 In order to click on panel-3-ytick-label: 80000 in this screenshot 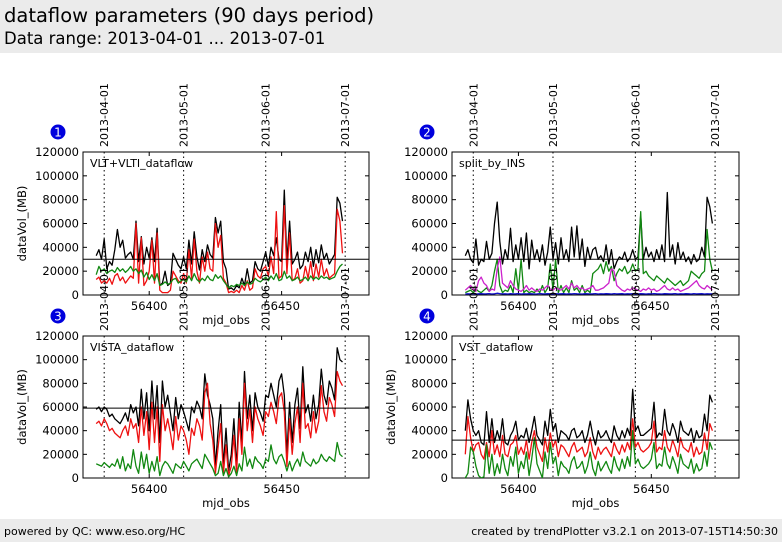, I will do `click(60, 383)`.